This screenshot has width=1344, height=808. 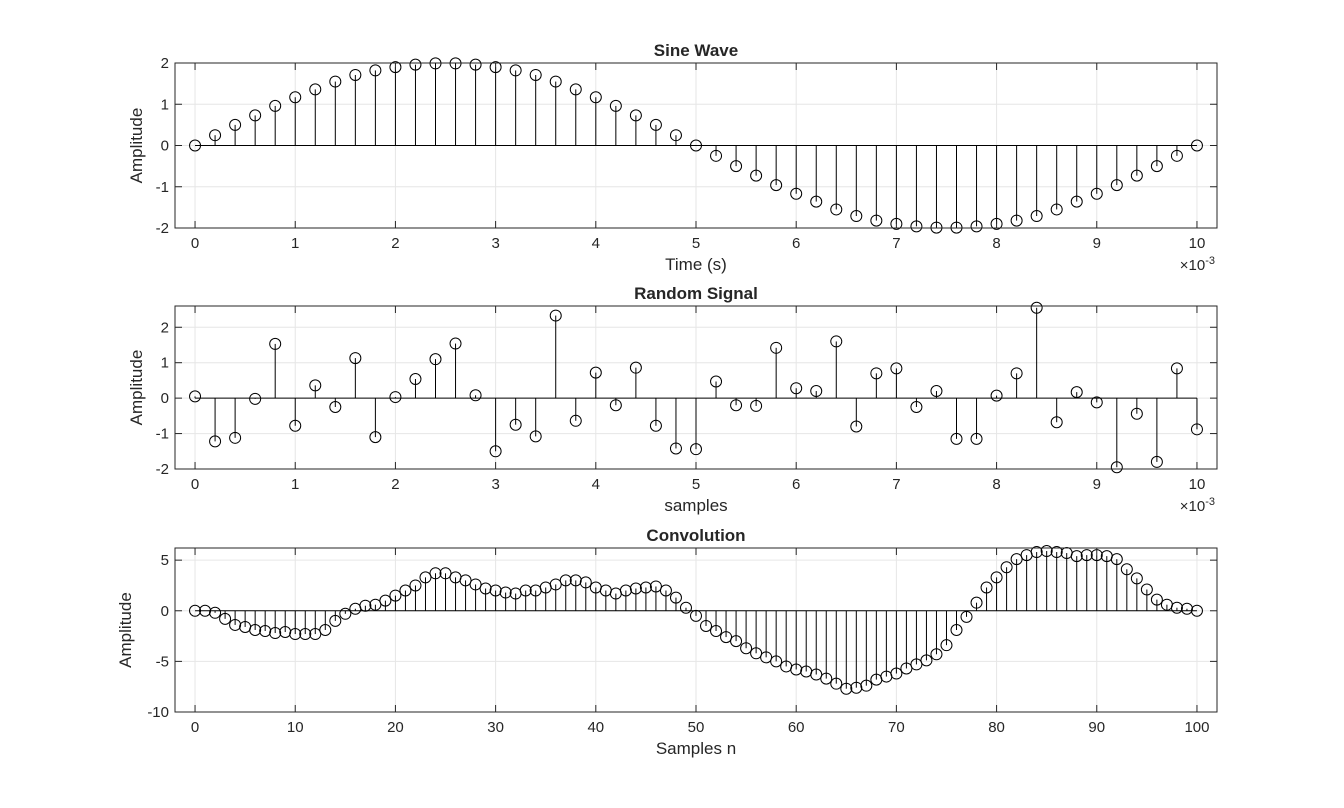 What do you see at coordinates (158, 712) in the screenshot?
I see `y-tick-label: -10` at bounding box center [158, 712].